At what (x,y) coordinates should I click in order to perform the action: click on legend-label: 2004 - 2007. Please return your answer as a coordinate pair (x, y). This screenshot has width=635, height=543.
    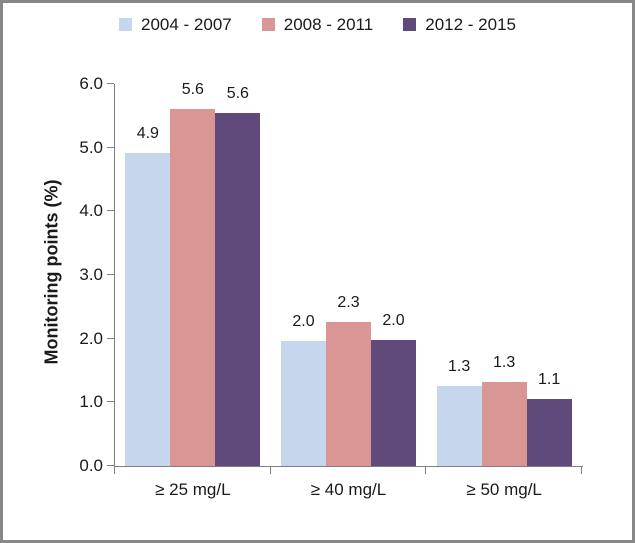
    Looking at the image, I should click on (186, 24).